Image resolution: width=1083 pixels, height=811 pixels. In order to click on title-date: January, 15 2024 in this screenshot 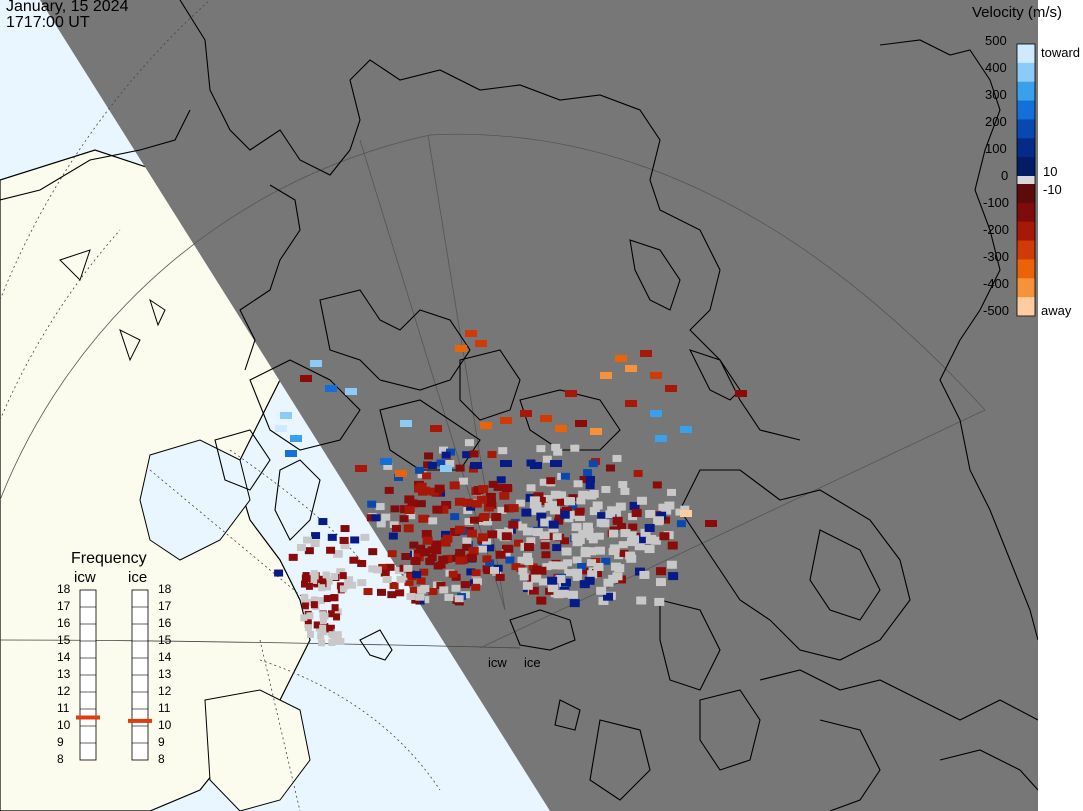, I will do `click(67, 7)`.